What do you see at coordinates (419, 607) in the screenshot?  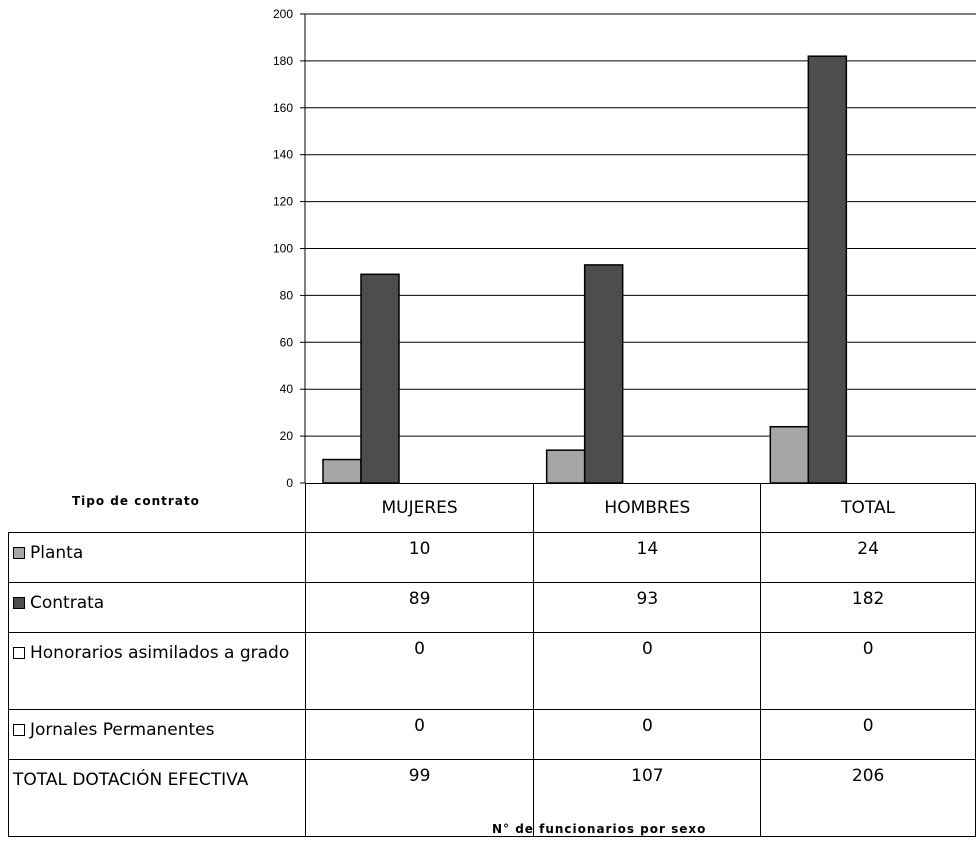 I see `table-cell: 89` at bounding box center [419, 607].